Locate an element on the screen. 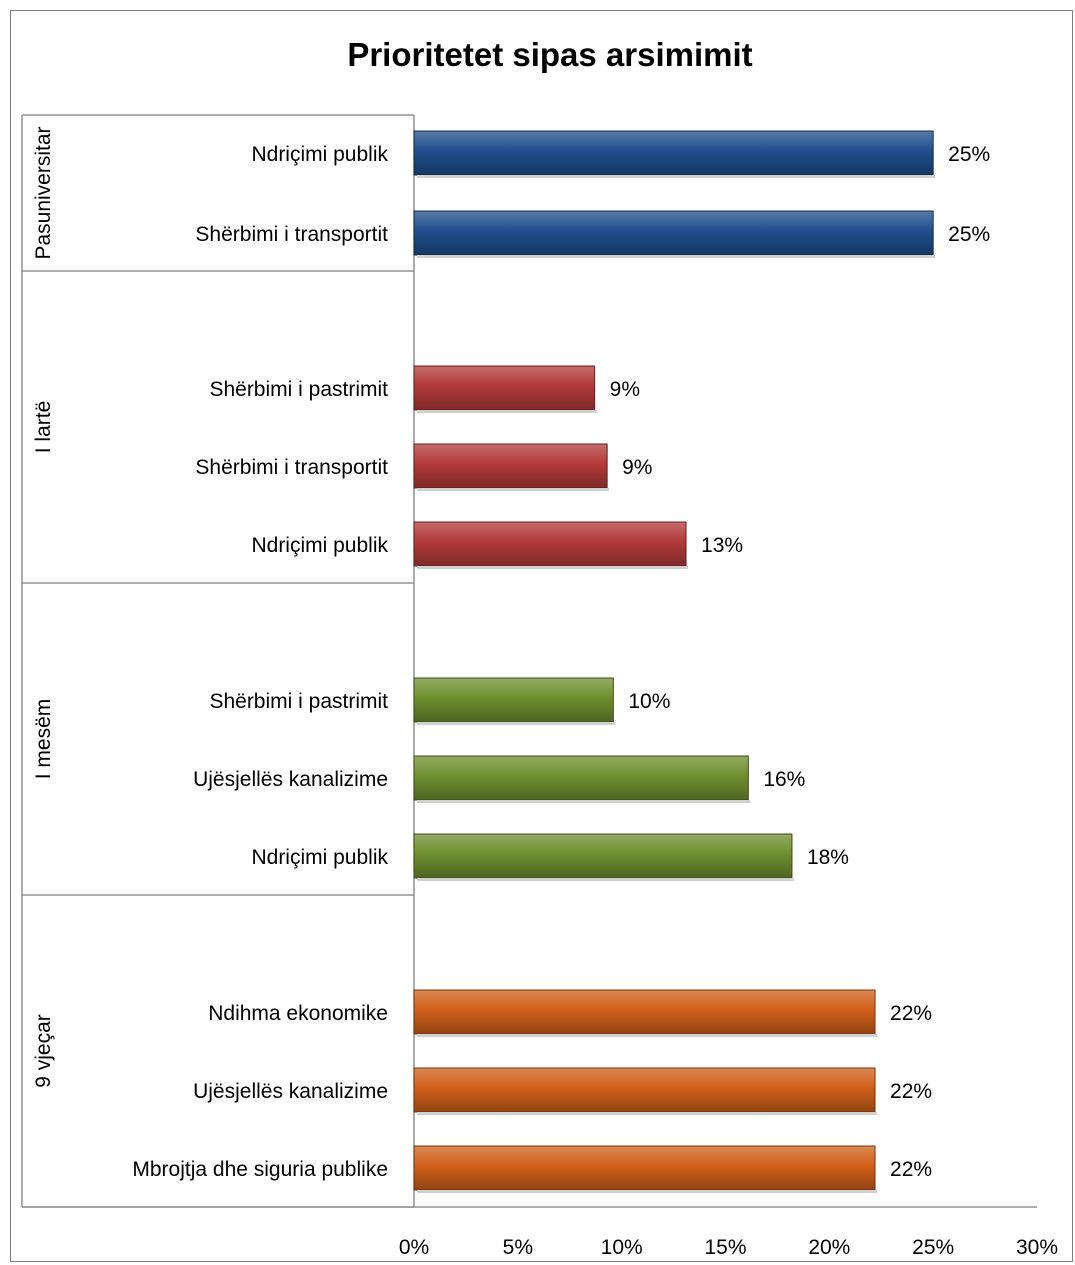 Image resolution: width=1075 pixels, height=1265 pixels. group-label: I lartë is located at coordinates (43, 427).